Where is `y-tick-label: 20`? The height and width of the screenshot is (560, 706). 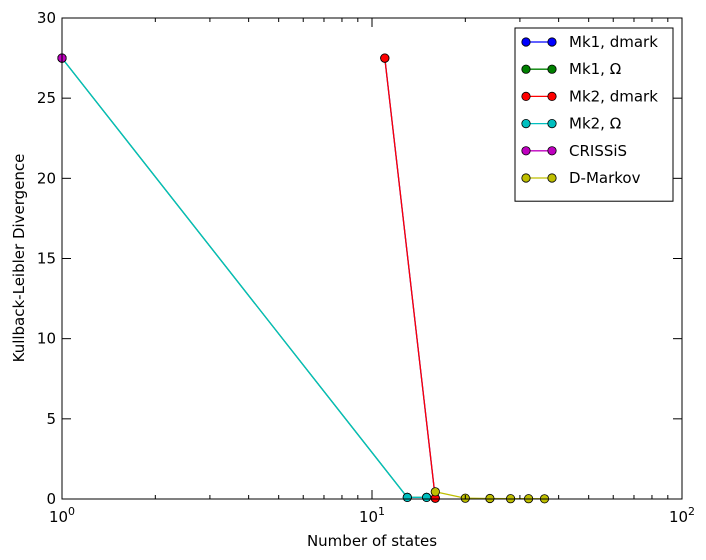
y-tick-label: 20 is located at coordinates (46, 178).